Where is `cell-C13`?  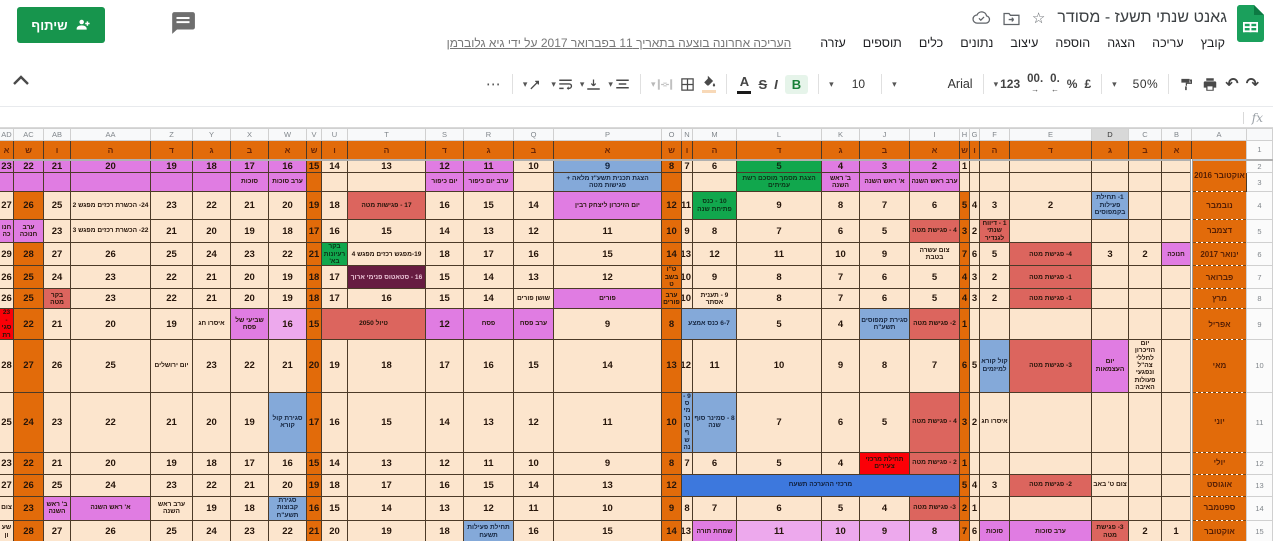 cell-C13 is located at coordinates (1145, 485).